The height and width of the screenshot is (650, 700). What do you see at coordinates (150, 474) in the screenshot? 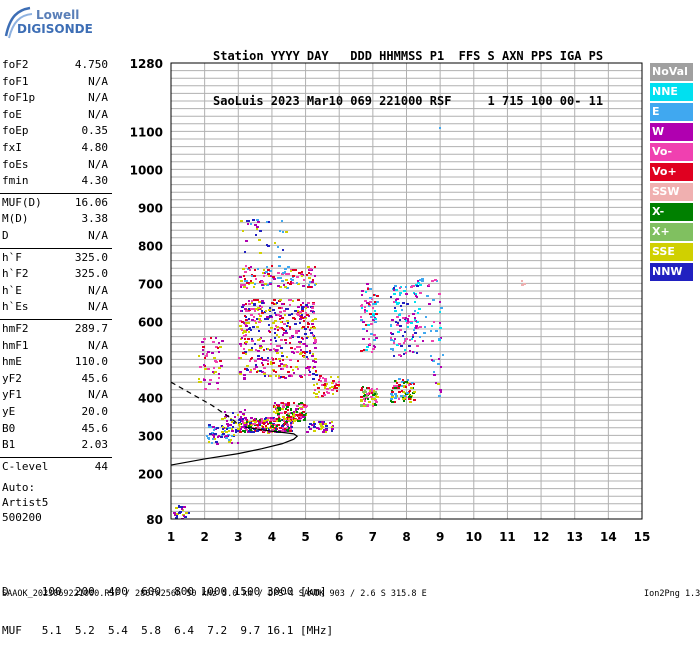
I see `y-tick-label: 200` at bounding box center [150, 474].